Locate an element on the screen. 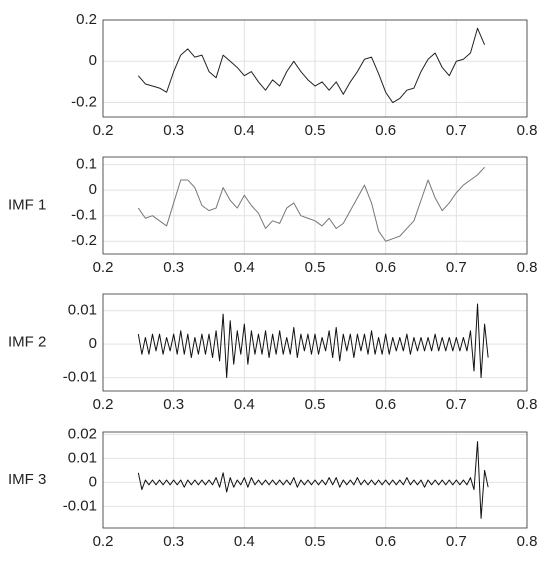 The height and width of the screenshot is (563, 550). y-axis-label: IMF 2 is located at coordinates (27, 341).